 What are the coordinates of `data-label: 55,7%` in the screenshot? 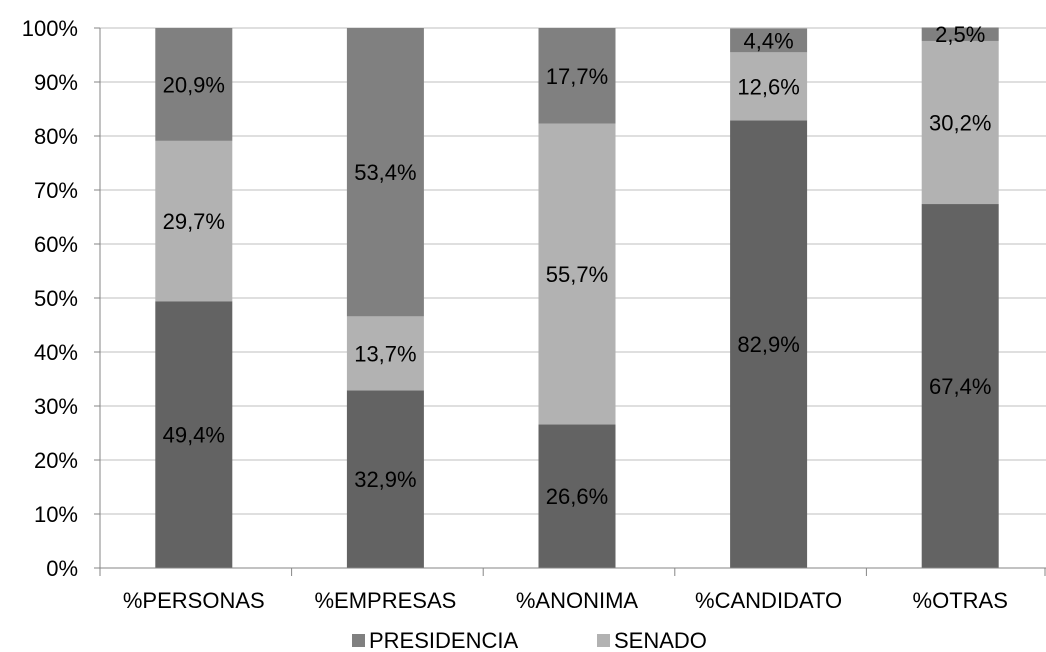 It's located at (577, 274).